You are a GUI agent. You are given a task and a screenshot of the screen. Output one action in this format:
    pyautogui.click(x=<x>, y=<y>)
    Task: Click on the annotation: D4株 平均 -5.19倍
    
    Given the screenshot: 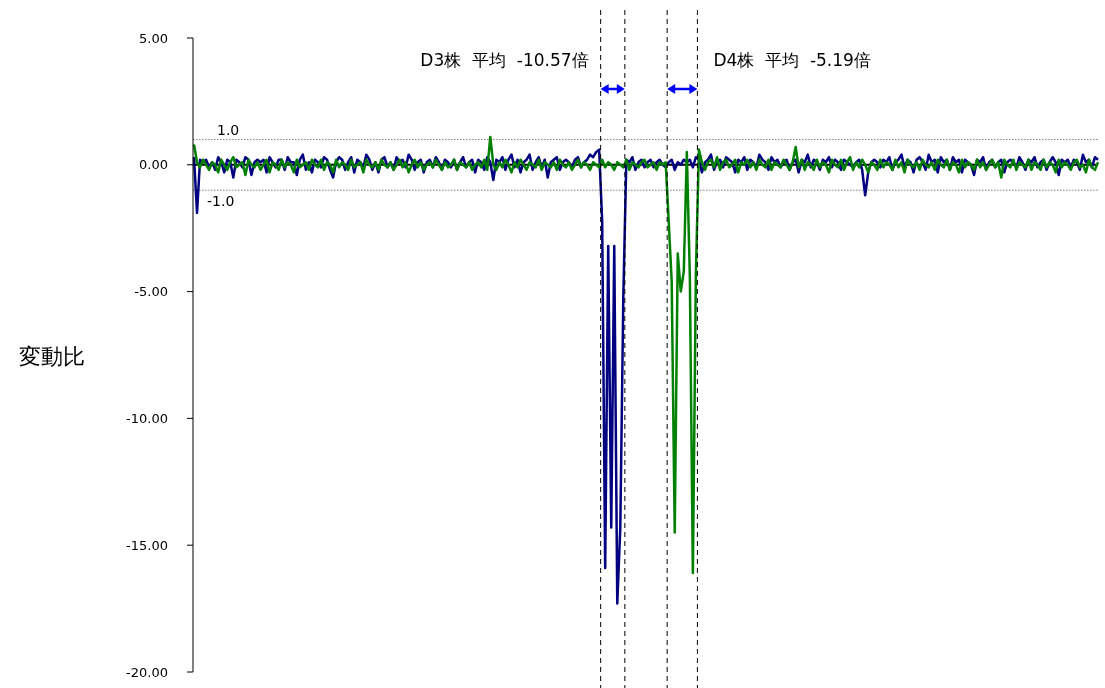 What is the action you would take?
    pyautogui.click(x=792, y=60)
    